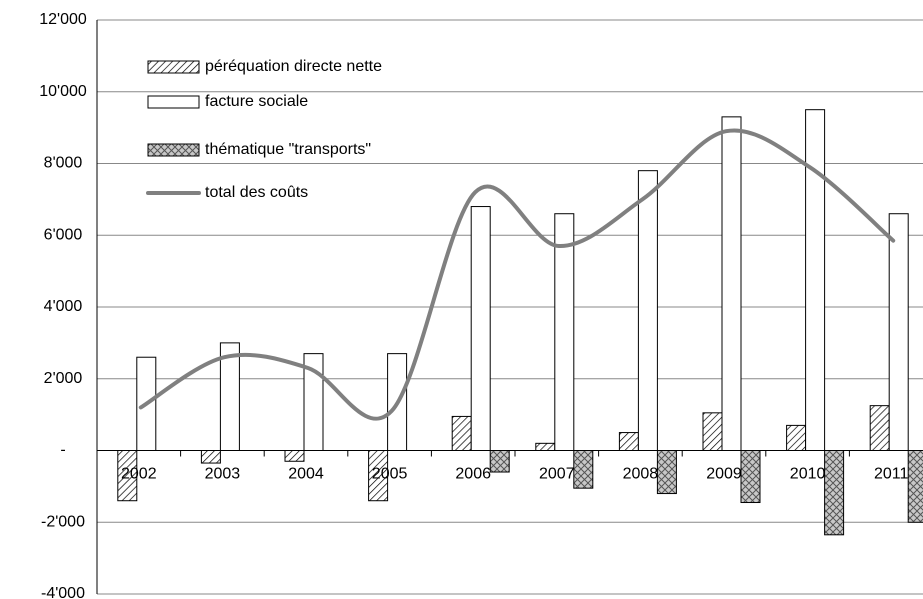  I want to click on y-tick-label: 10'000, so click(63, 91).